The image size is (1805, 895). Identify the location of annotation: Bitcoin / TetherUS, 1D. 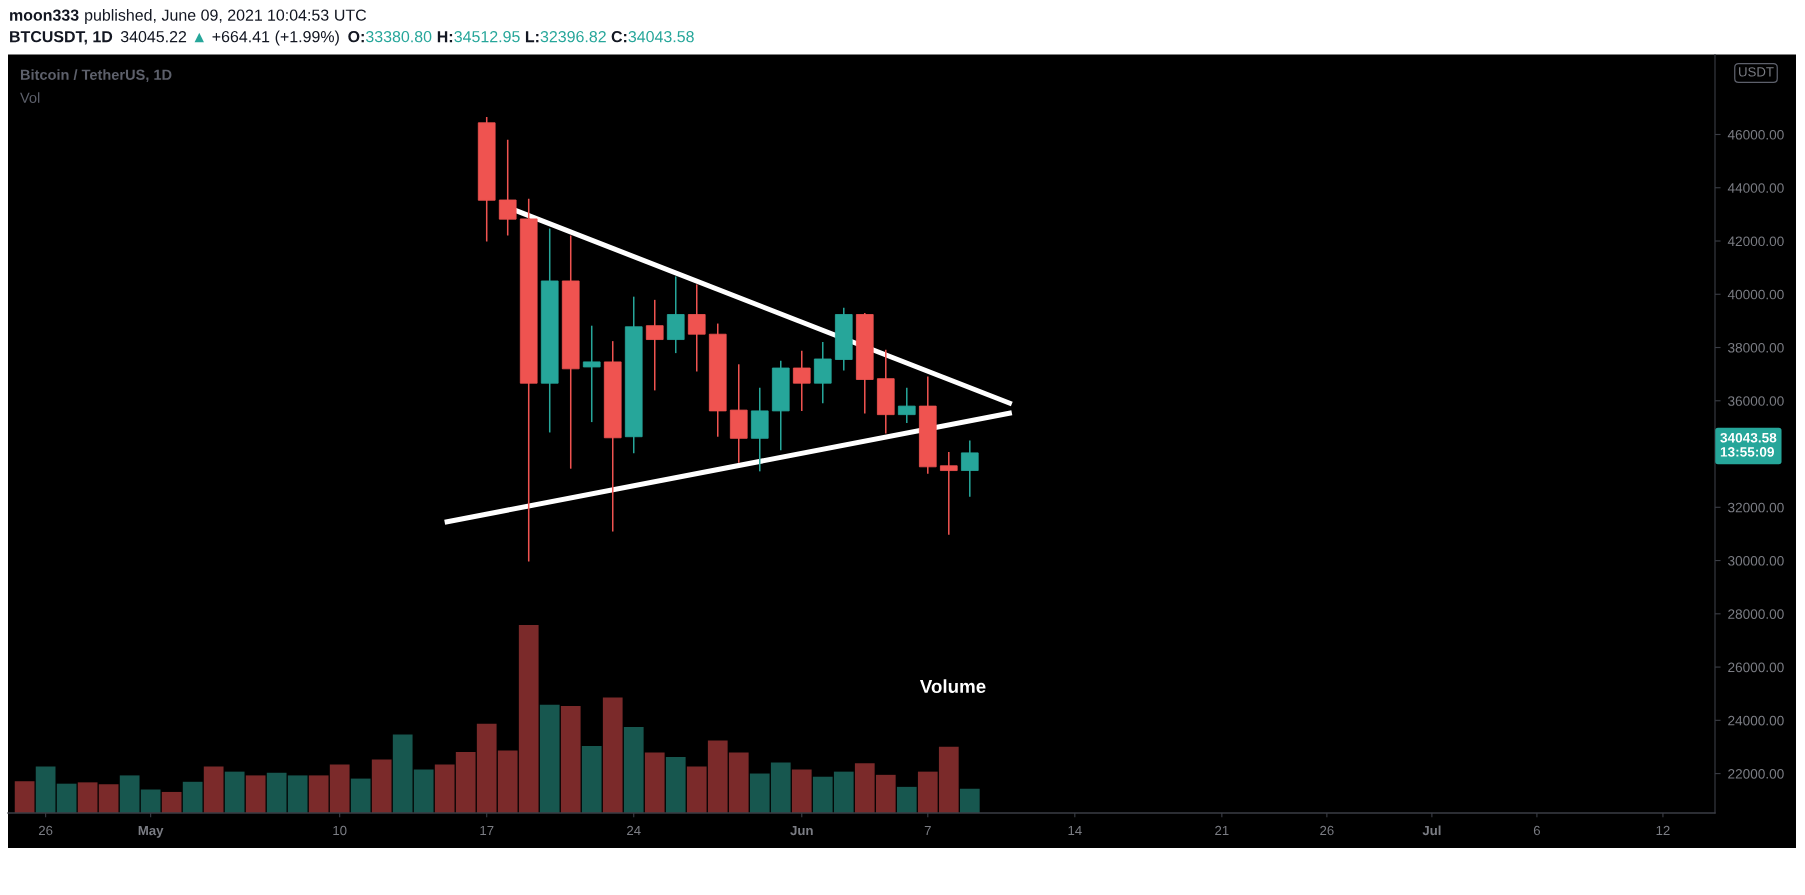
(96, 76).